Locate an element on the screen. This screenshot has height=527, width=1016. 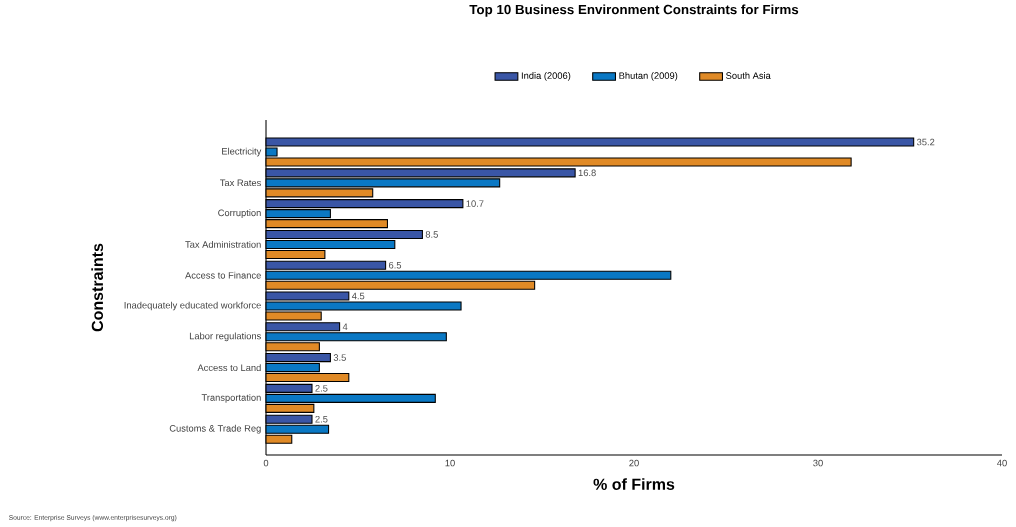
data-label: 4 is located at coordinates (345, 326).